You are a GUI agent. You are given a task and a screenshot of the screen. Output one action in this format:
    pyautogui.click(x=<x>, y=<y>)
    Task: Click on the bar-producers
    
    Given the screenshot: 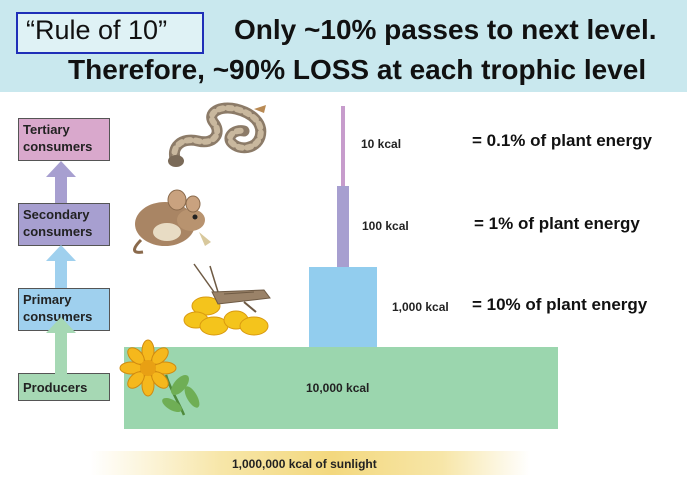 What is the action you would take?
    pyautogui.click(x=341, y=388)
    